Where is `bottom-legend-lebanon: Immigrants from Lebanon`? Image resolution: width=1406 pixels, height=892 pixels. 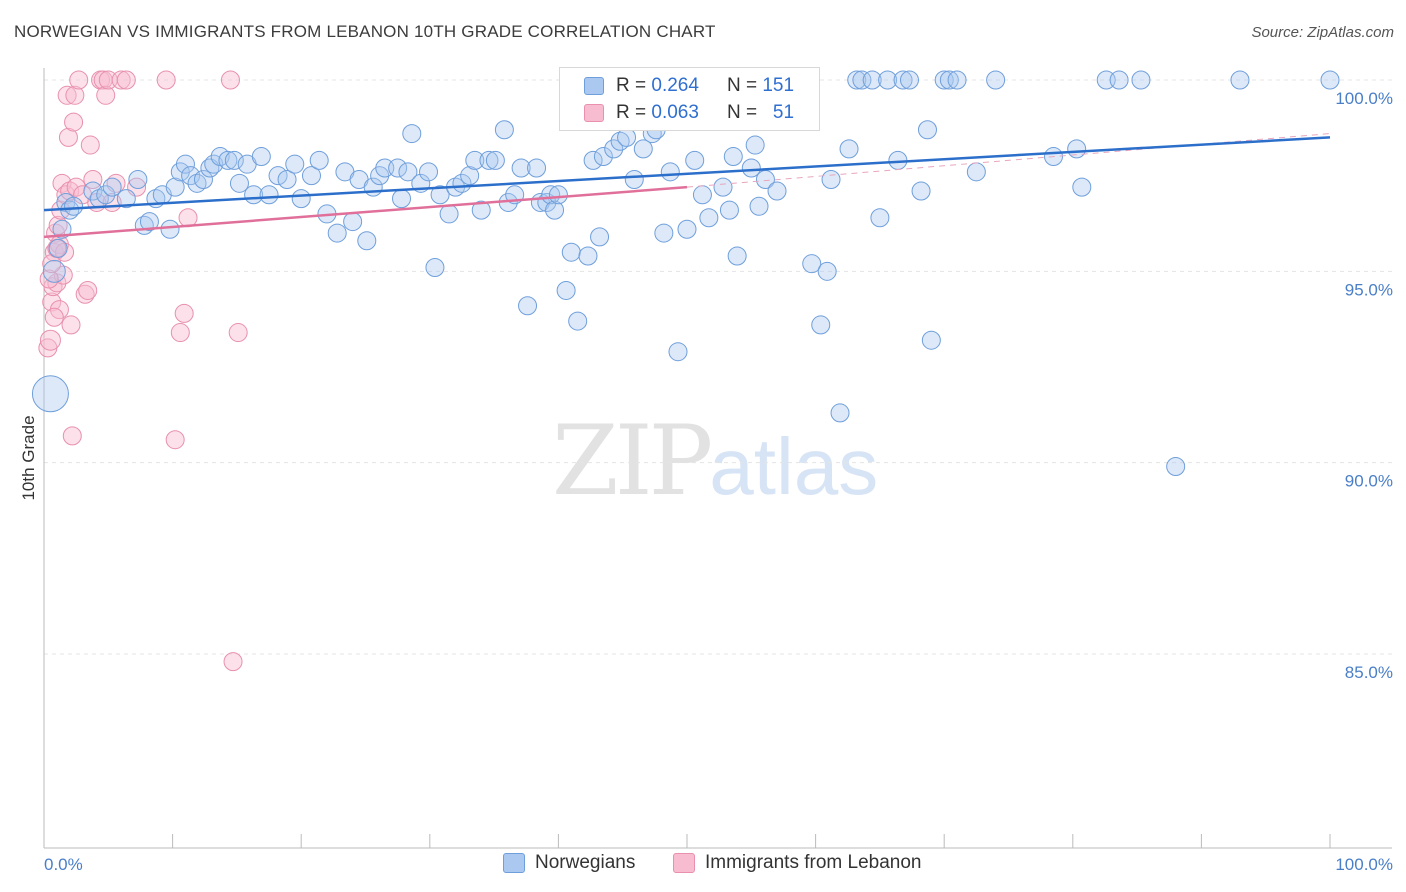 bottom-legend-lebanon: Immigrants from Lebanon is located at coordinates (797, 863).